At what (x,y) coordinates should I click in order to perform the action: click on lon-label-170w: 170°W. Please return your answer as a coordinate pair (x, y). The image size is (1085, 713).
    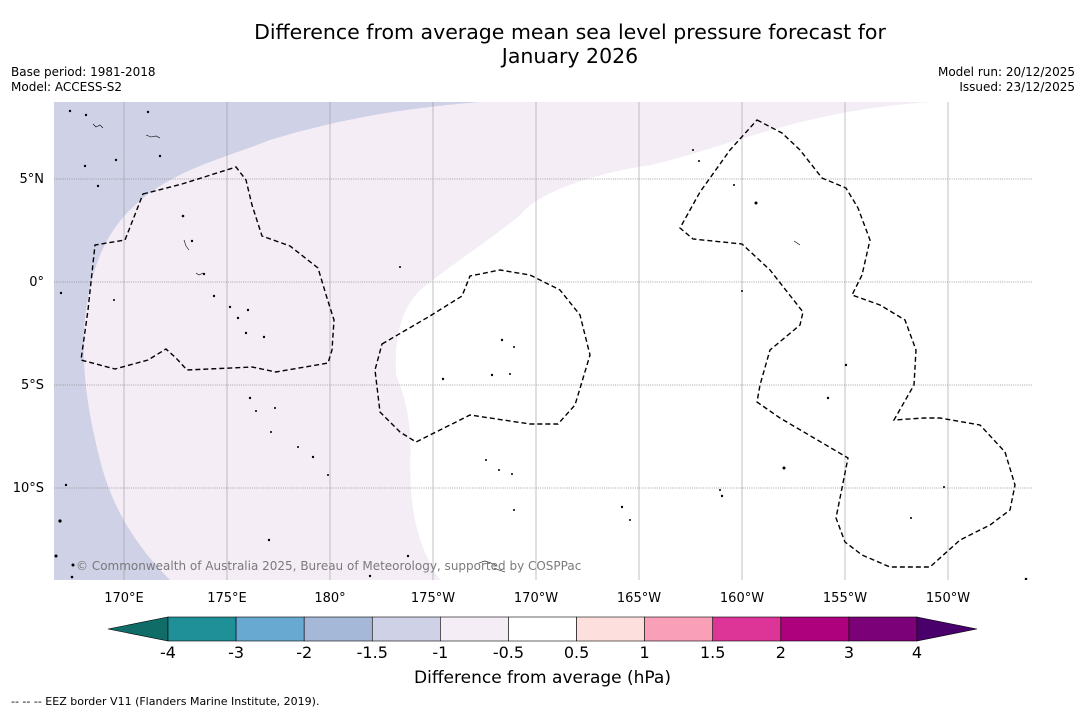
    Looking at the image, I should click on (536, 598).